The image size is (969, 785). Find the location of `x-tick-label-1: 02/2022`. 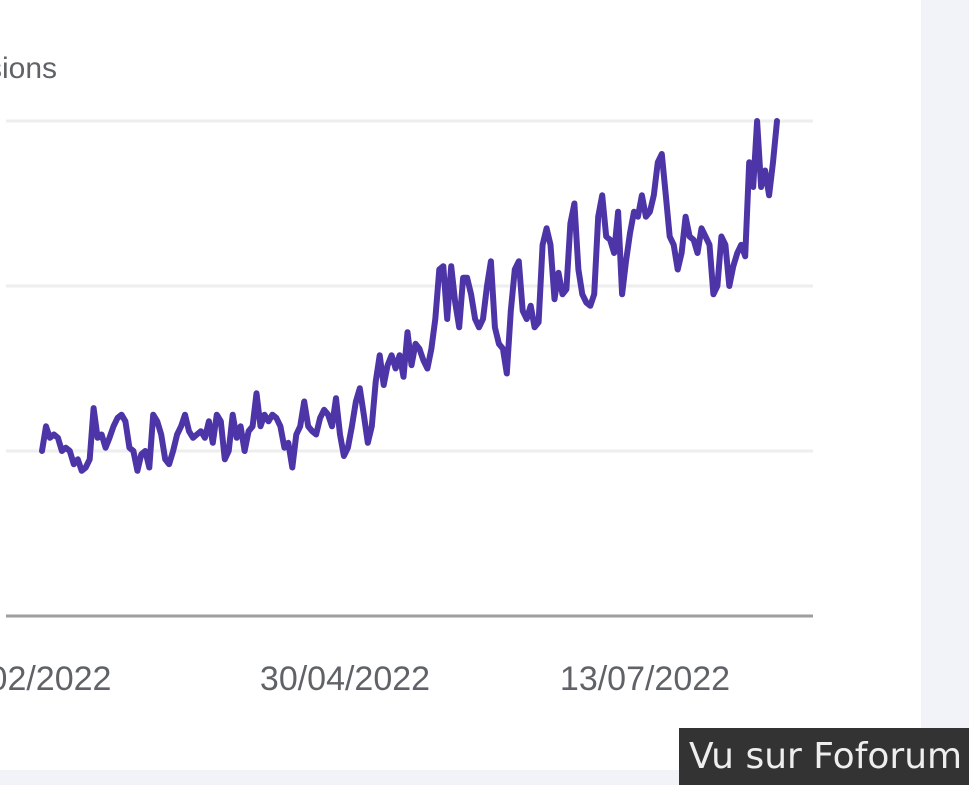

x-tick-label-1: 02/2022 is located at coordinates (55, 679).